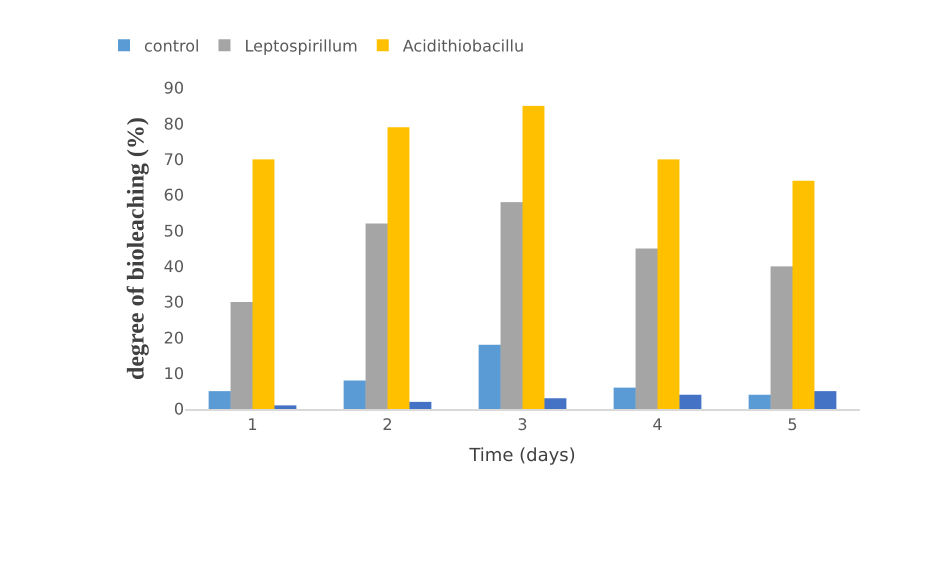 The image size is (935, 576). Describe the element at coordinates (174, 302) in the screenshot. I see `y-tick-label: 30` at that location.